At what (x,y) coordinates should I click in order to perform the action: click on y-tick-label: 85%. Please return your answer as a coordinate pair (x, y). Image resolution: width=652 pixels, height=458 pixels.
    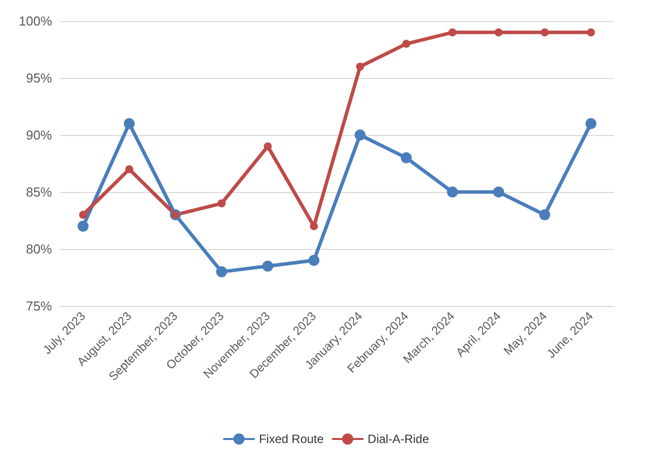
    Looking at the image, I should click on (39, 192).